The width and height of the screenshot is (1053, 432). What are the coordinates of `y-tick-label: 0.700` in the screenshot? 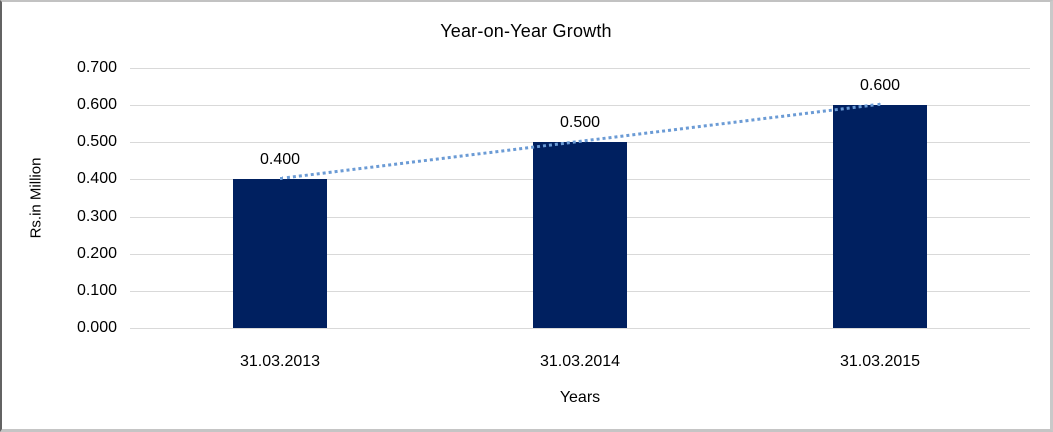 It's located at (96, 67).